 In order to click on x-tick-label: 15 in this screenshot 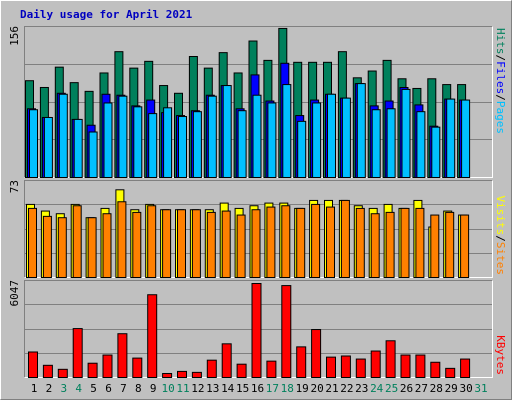, I will do `click(242, 388)`.